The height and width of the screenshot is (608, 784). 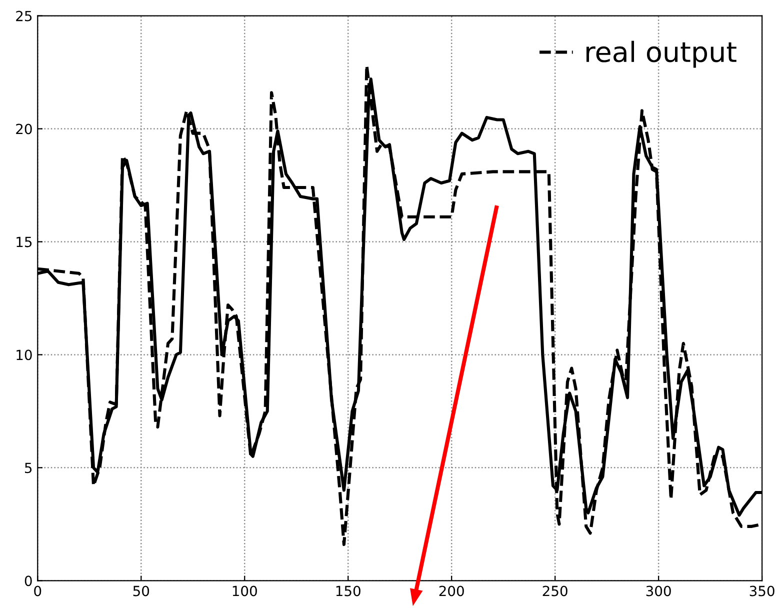 I want to click on x-tick-label: 250, so click(x=555, y=591).